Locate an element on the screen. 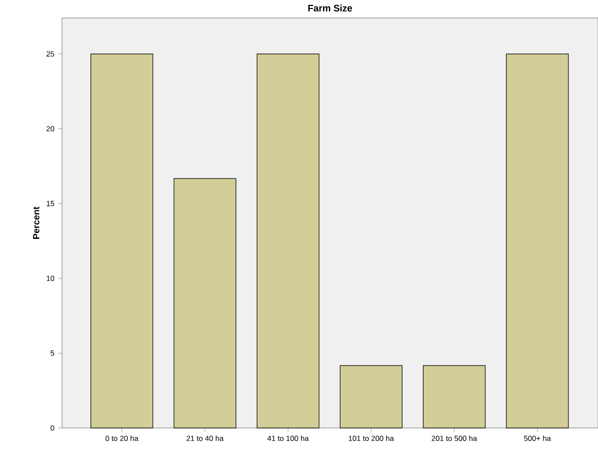 The height and width of the screenshot is (450, 598). chart-title: Farm Size is located at coordinates (330, 8).